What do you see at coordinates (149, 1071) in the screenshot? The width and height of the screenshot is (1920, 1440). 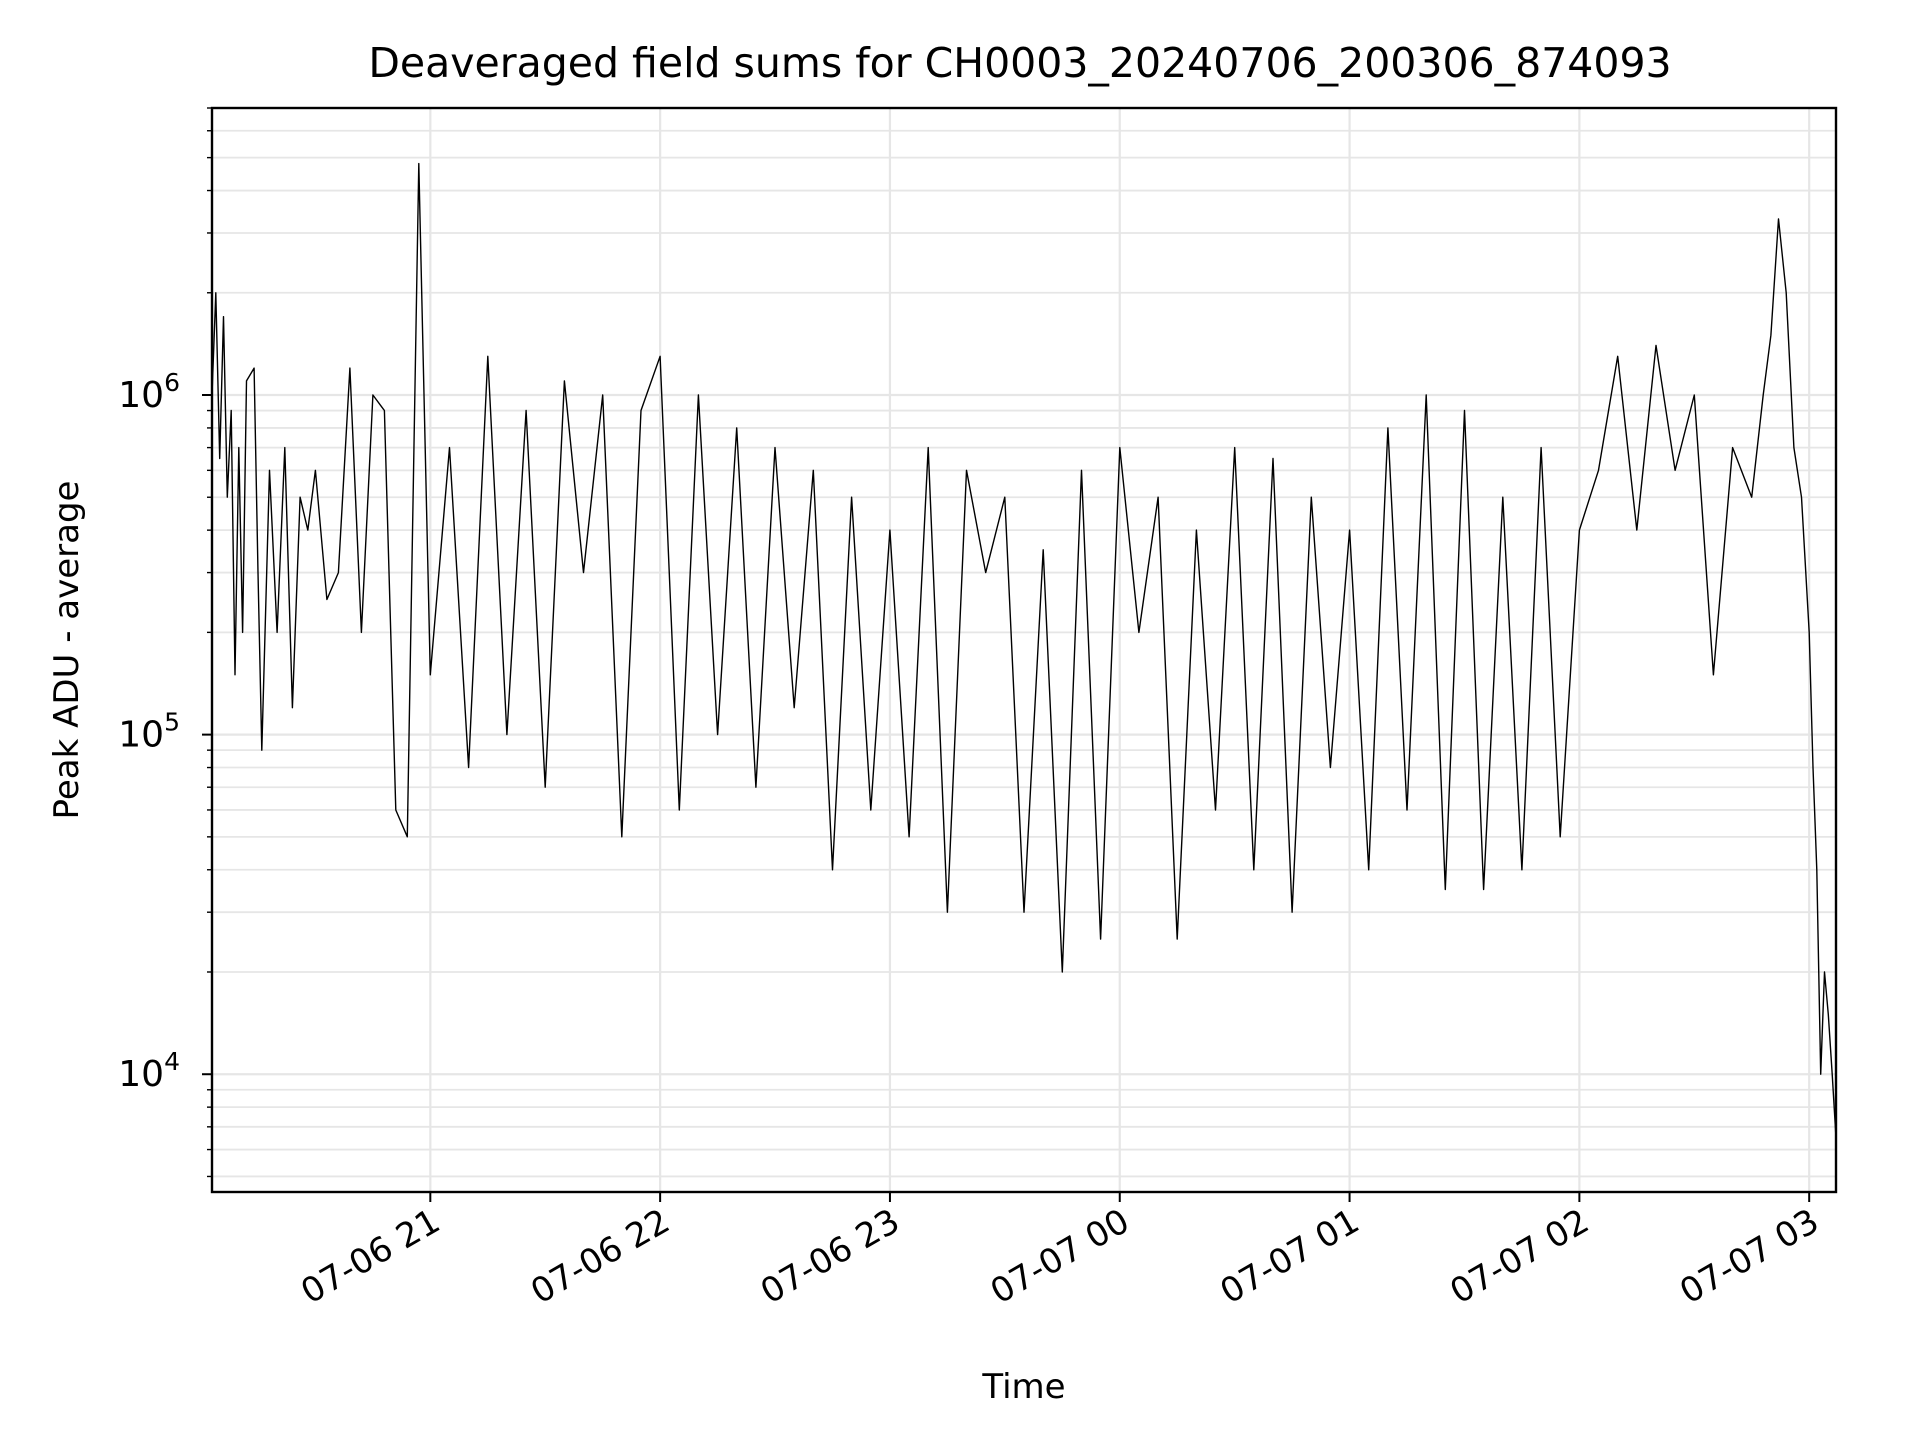 I see `y-tick-label: 10⁴` at bounding box center [149, 1071].